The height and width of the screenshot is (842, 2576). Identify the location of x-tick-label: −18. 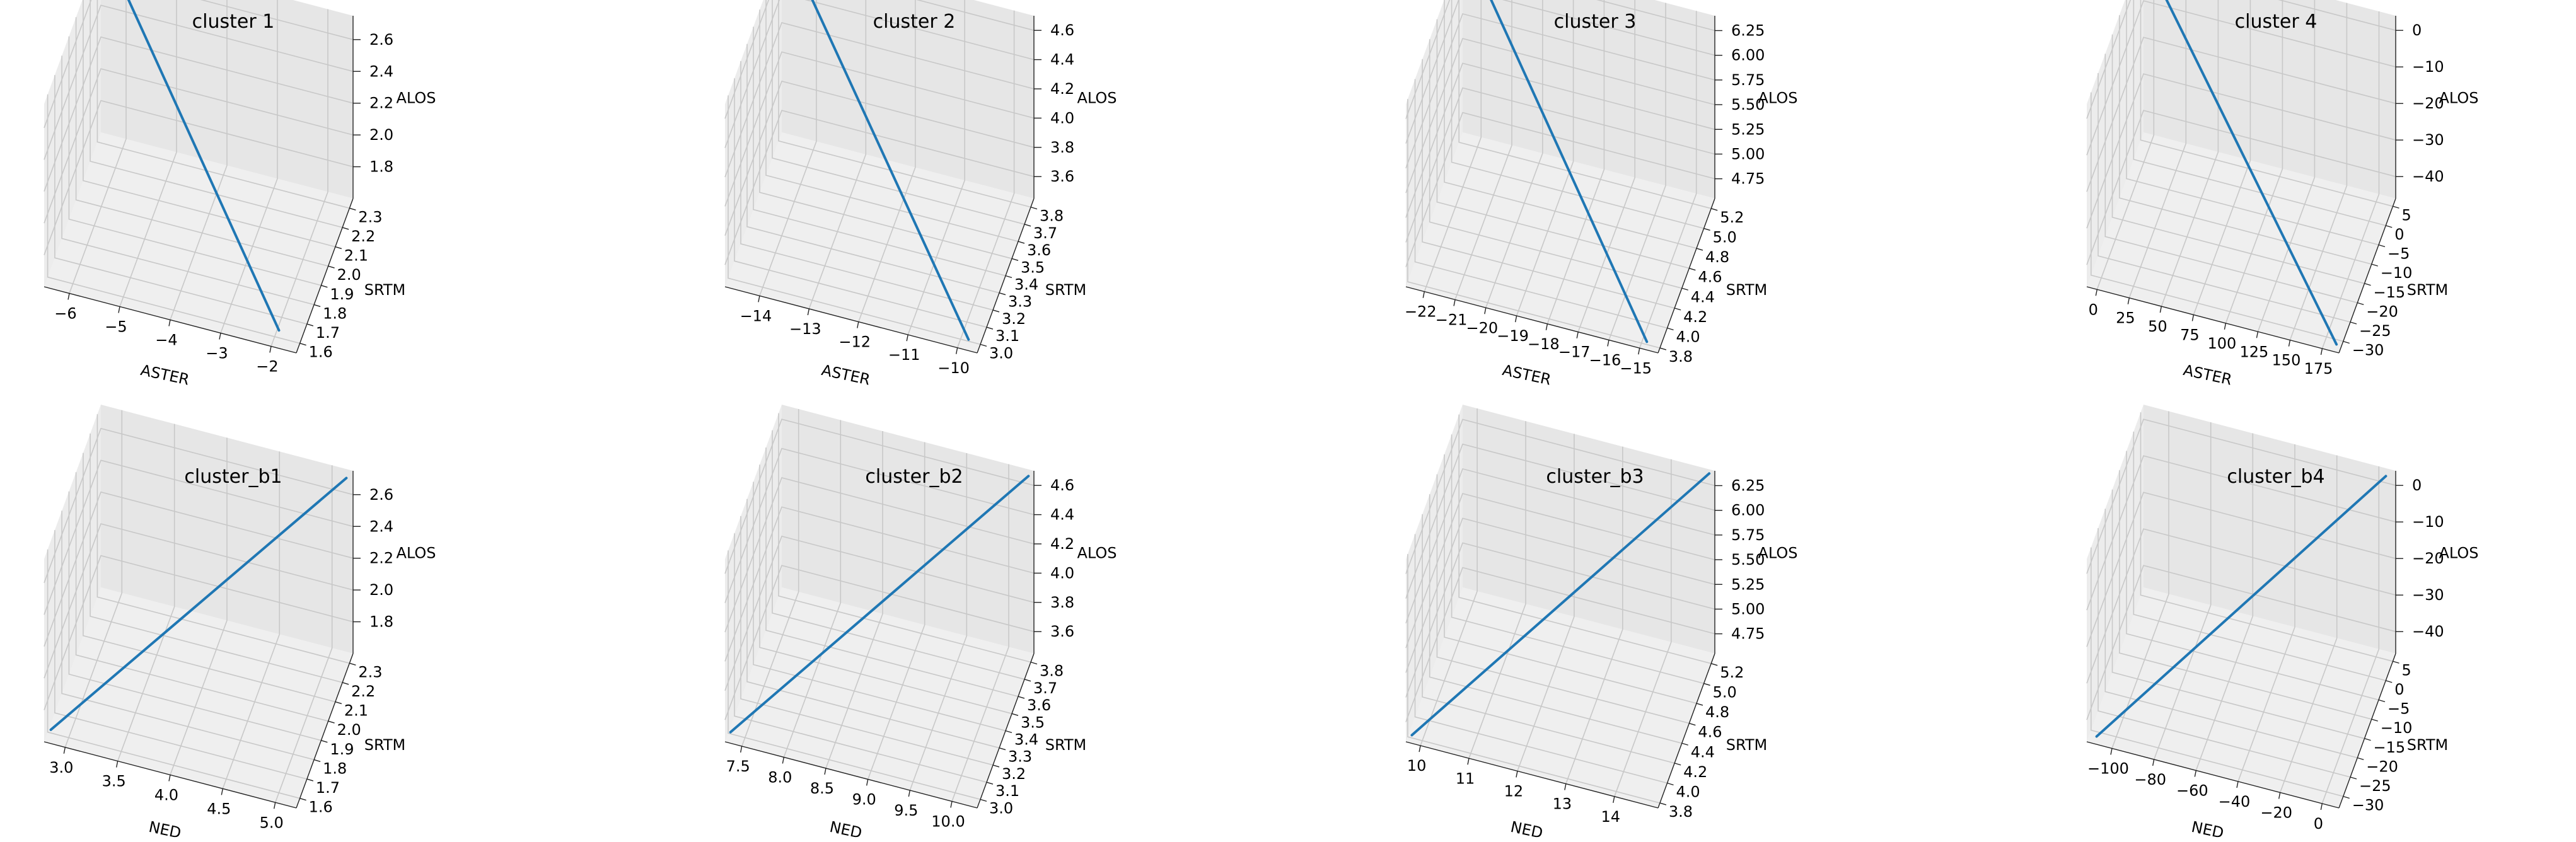
(1544, 344).